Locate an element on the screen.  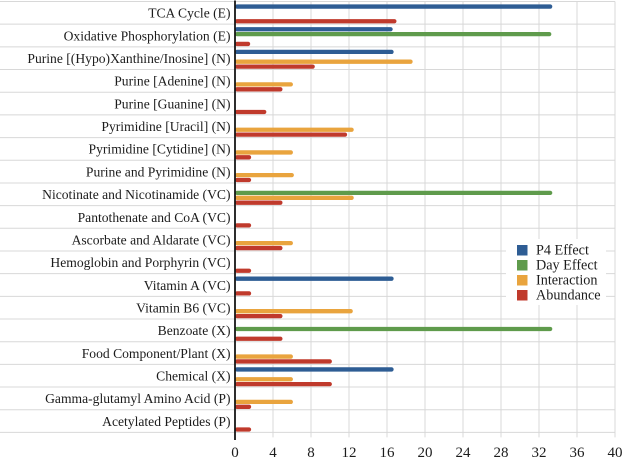
x-tick-label: 20 is located at coordinates (425, 453).